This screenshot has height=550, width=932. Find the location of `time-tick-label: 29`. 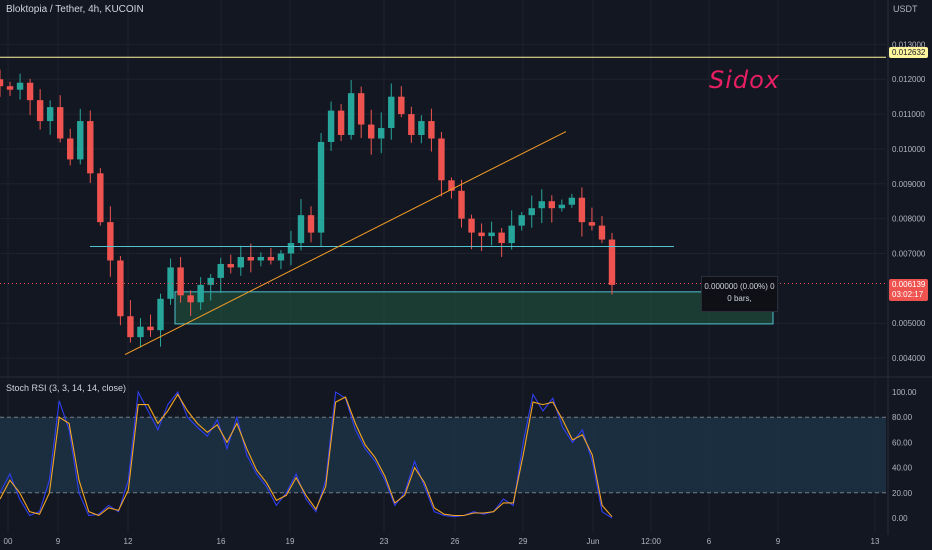

time-tick-label: 29 is located at coordinates (523, 541).